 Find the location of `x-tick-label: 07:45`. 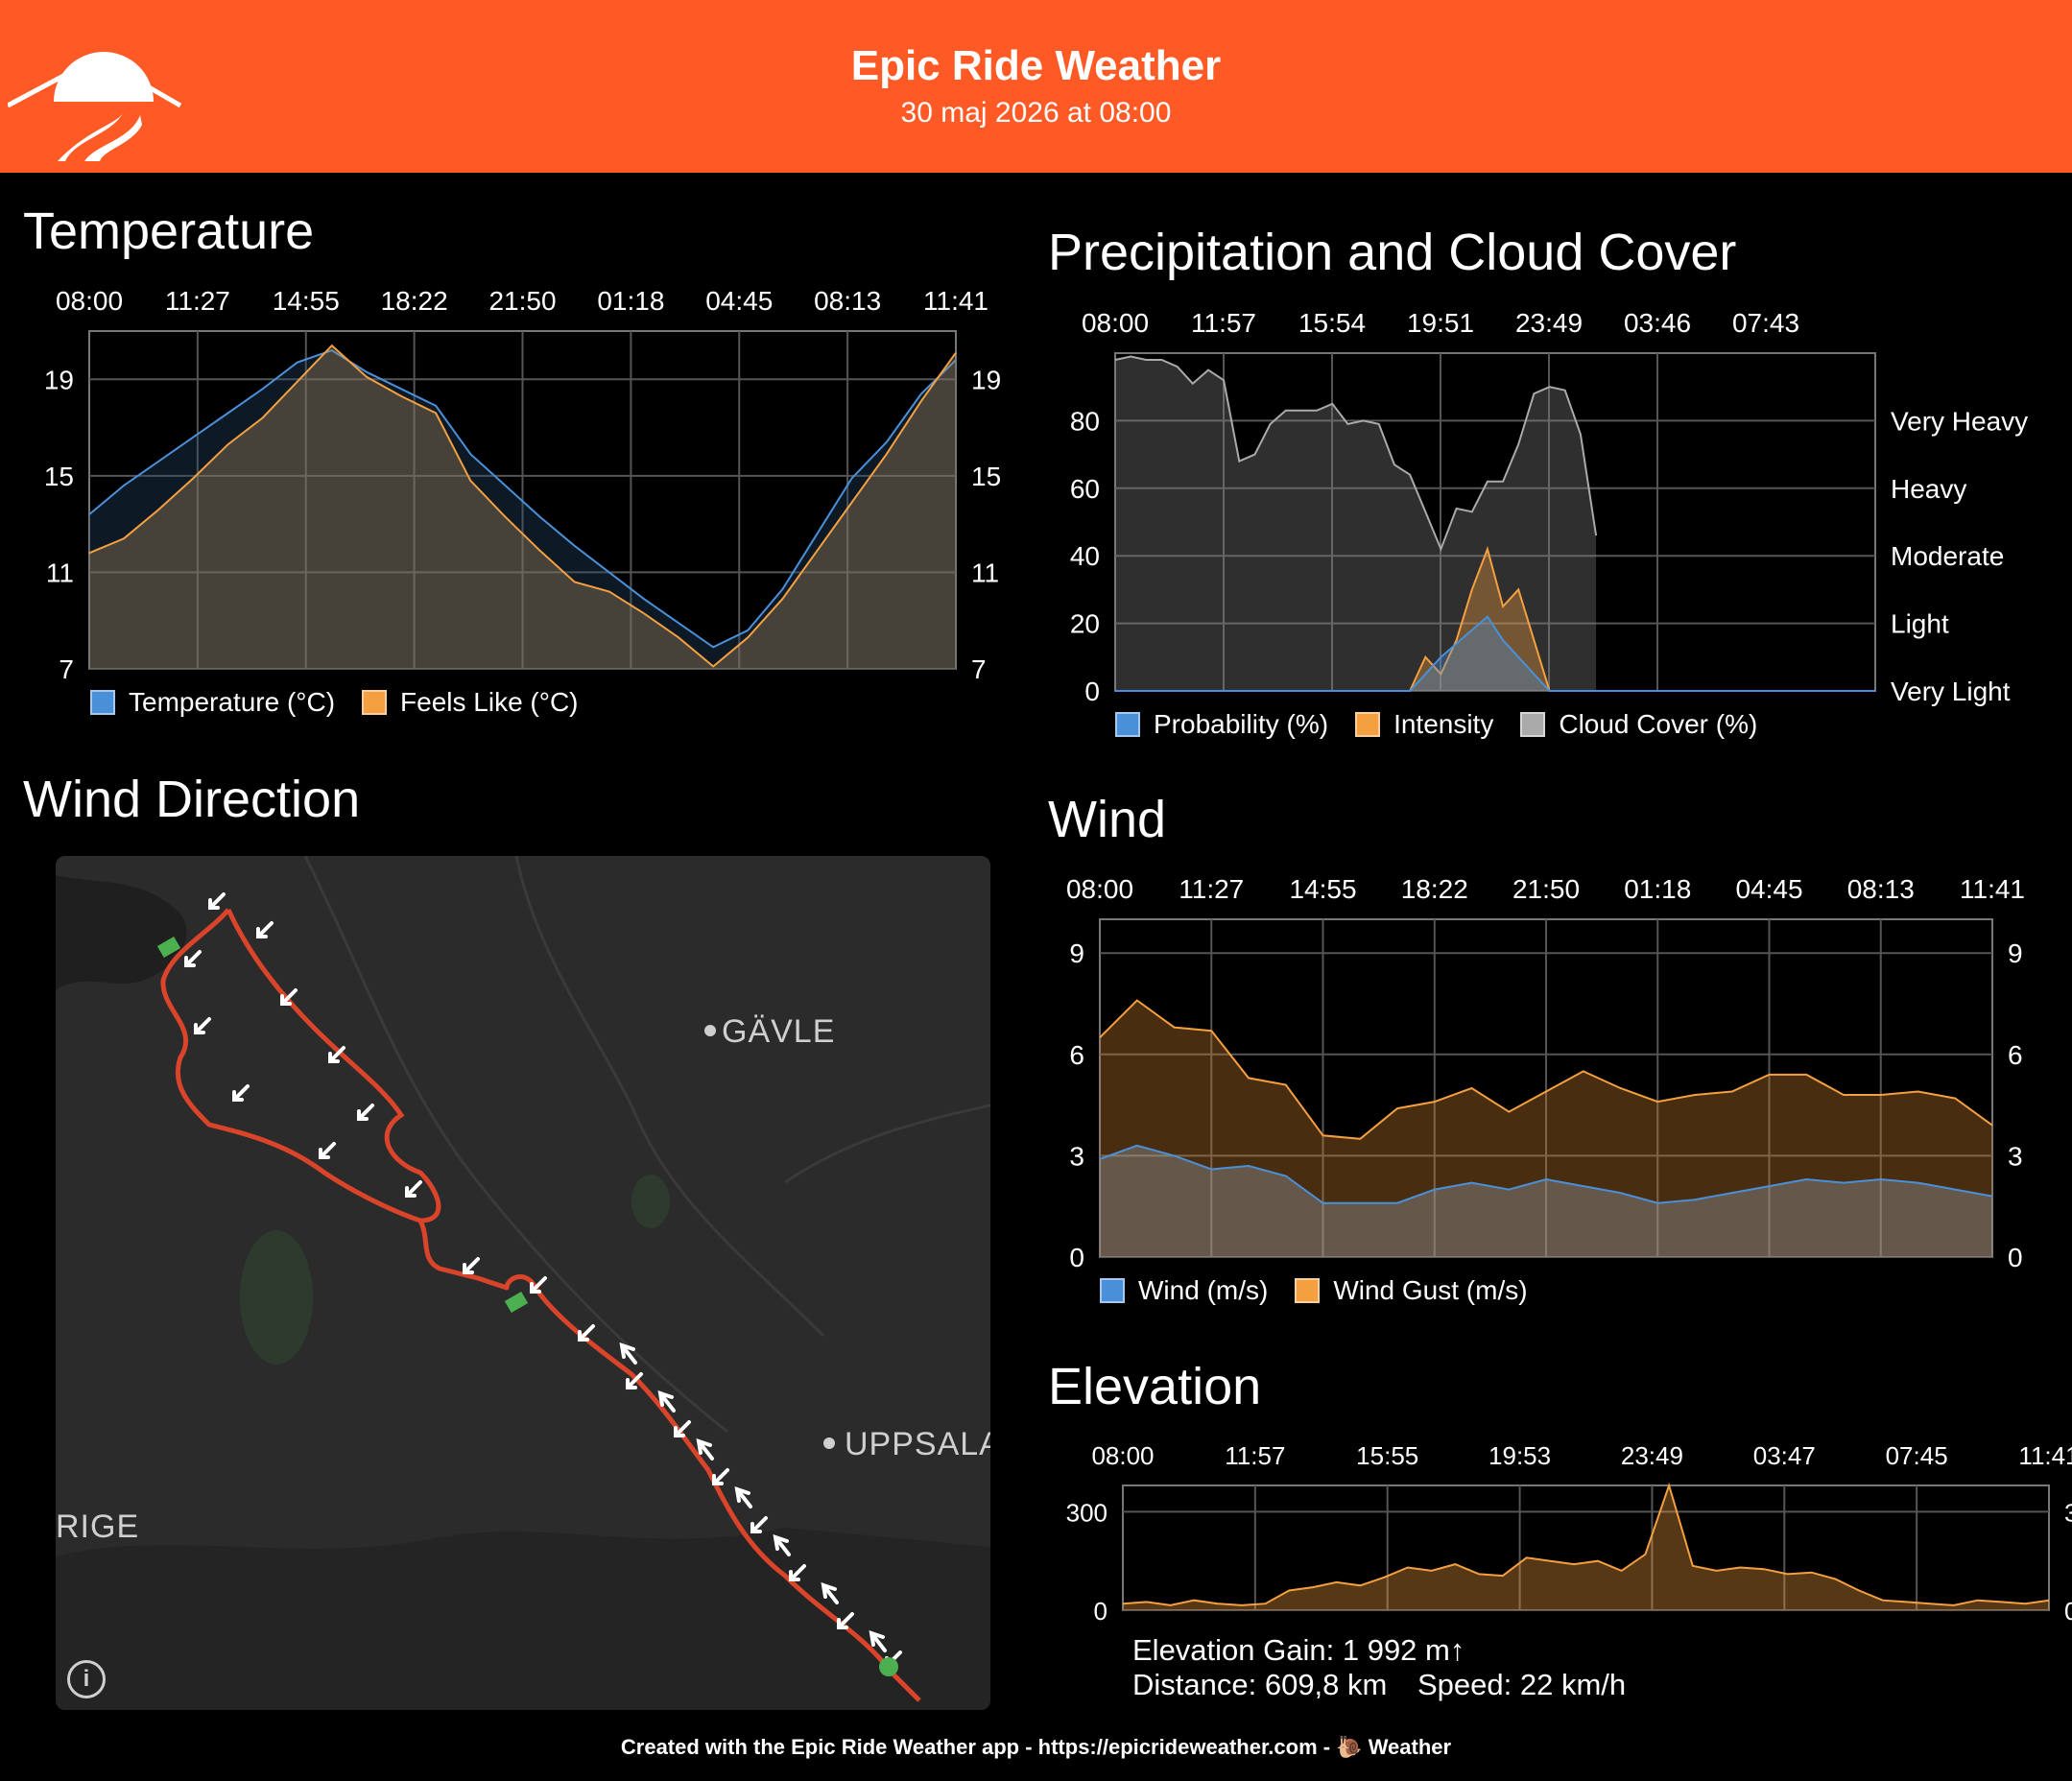

x-tick-label: 07:45 is located at coordinates (1917, 1455).